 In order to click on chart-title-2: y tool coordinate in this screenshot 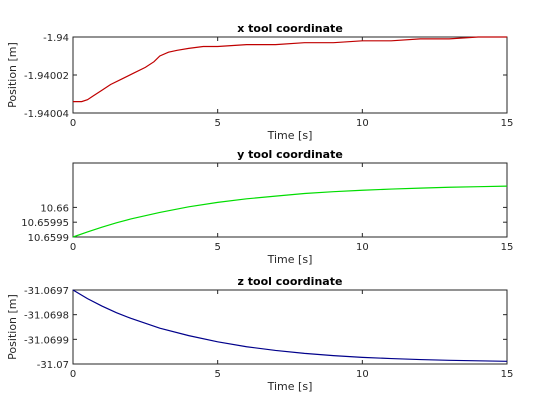, I will do `click(290, 154)`.